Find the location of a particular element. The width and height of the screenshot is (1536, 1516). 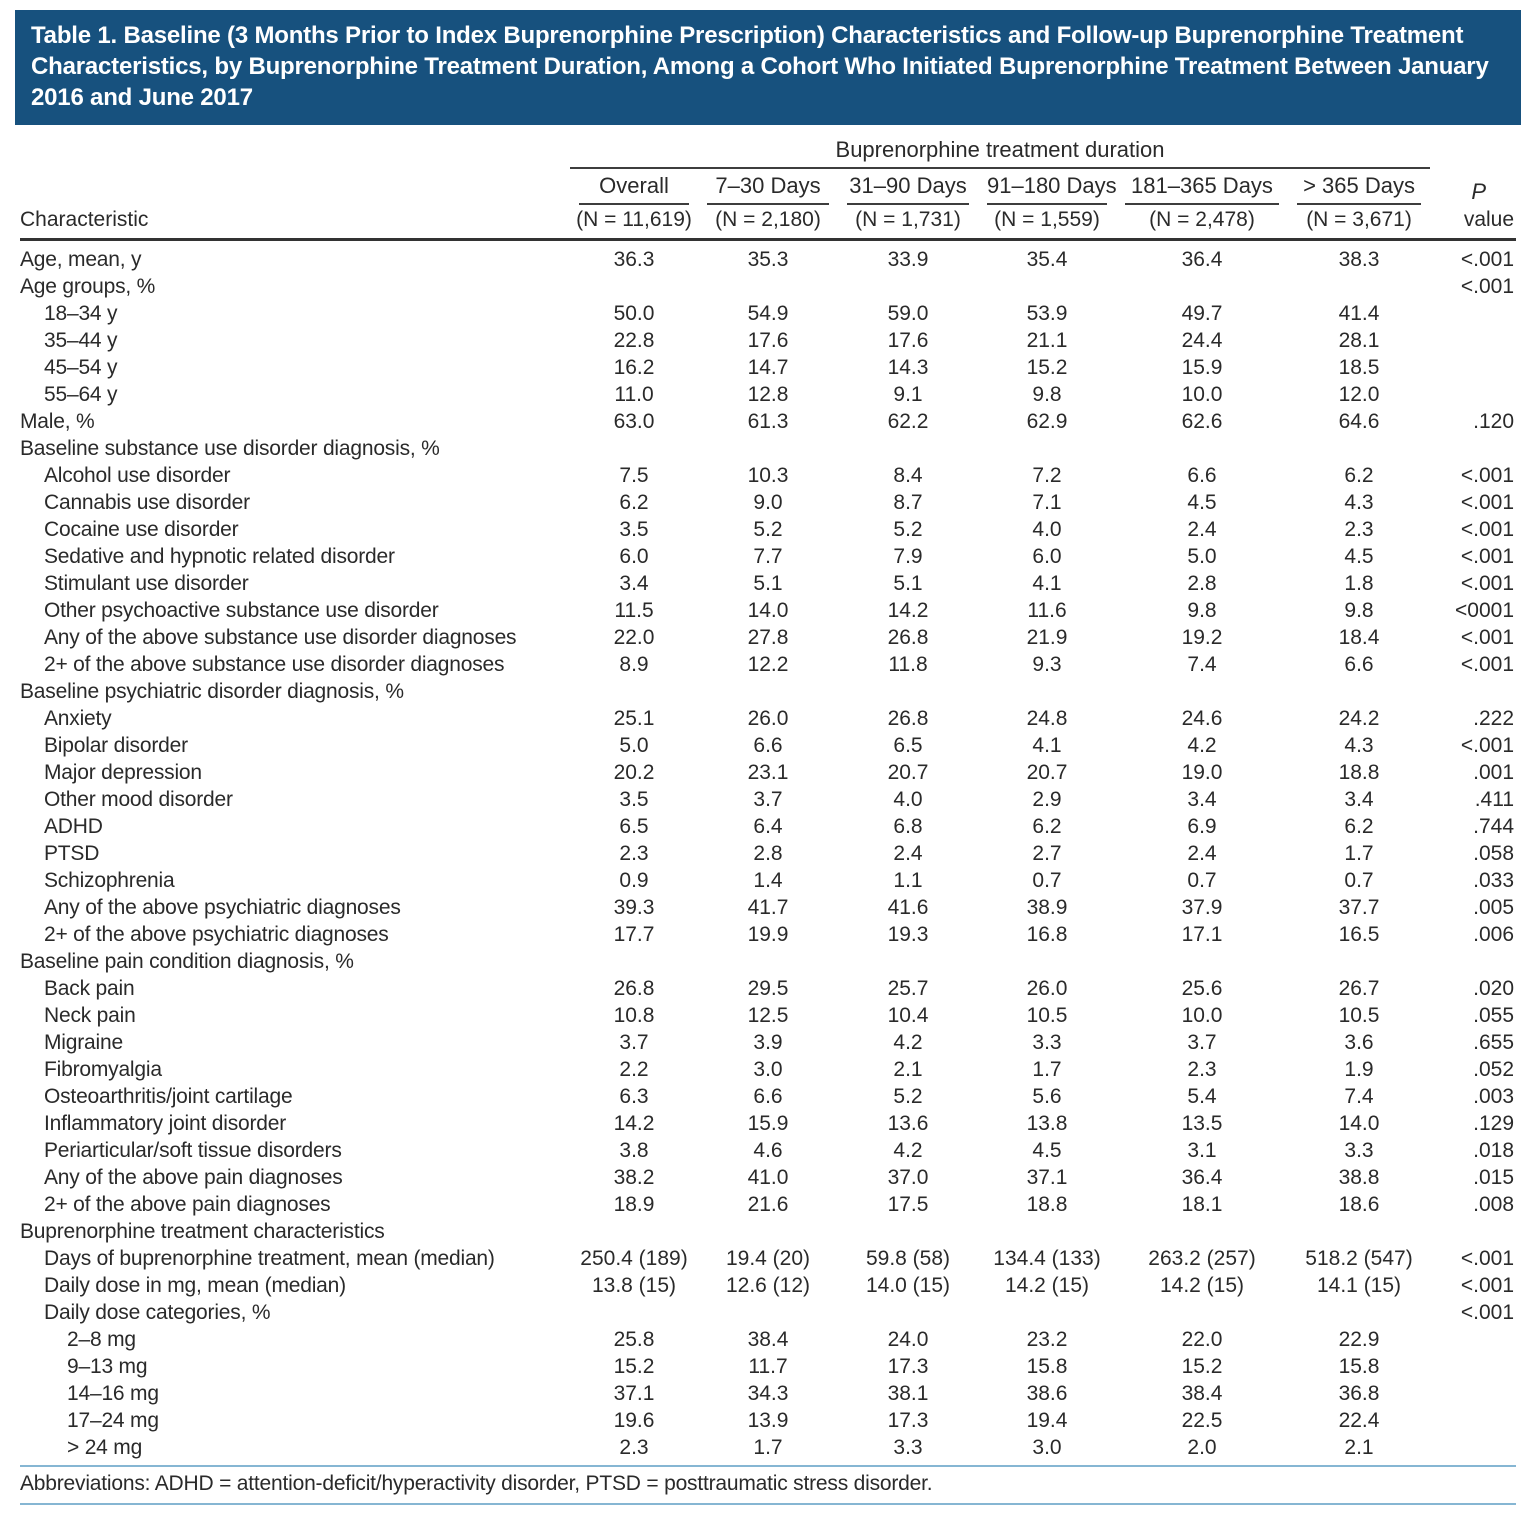

value-cell: 6.8 is located at coordinates (908, 826).